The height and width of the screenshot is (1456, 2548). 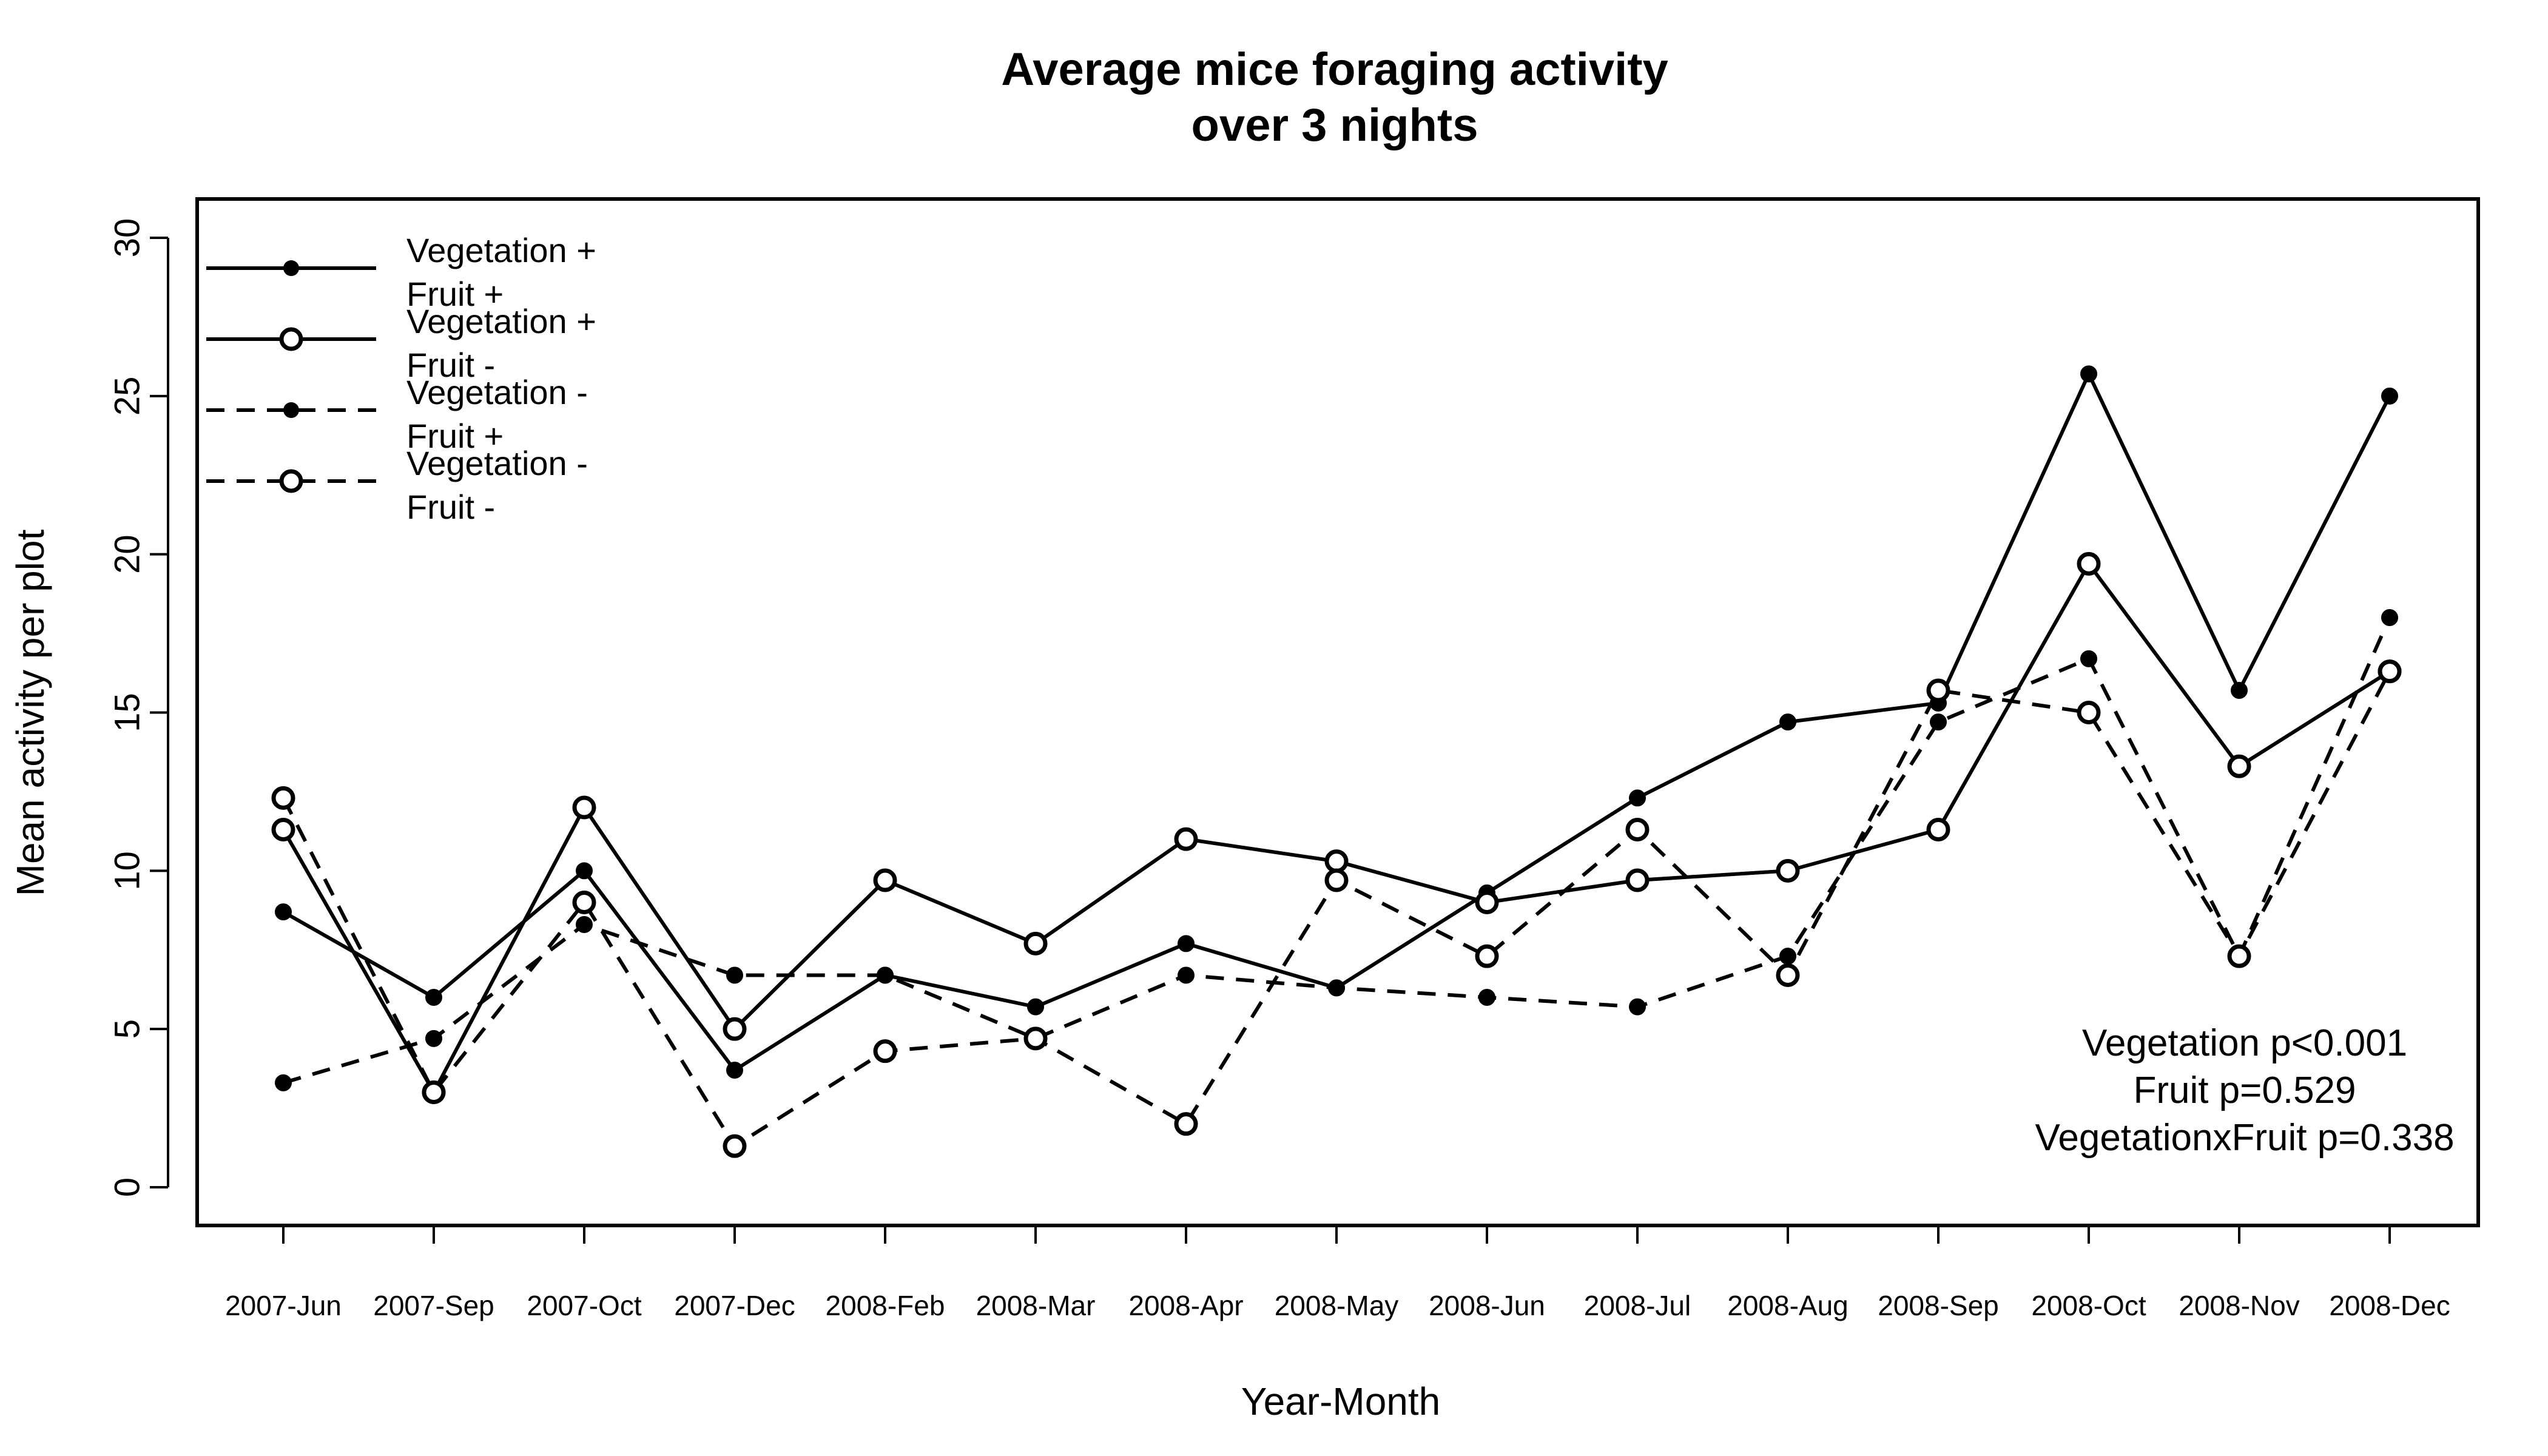 What do you see at coordinates (1487, 1305) in the screenshot?
I see `x-tick-label: 2008-Jun` at bounding box center [1487, 1305].